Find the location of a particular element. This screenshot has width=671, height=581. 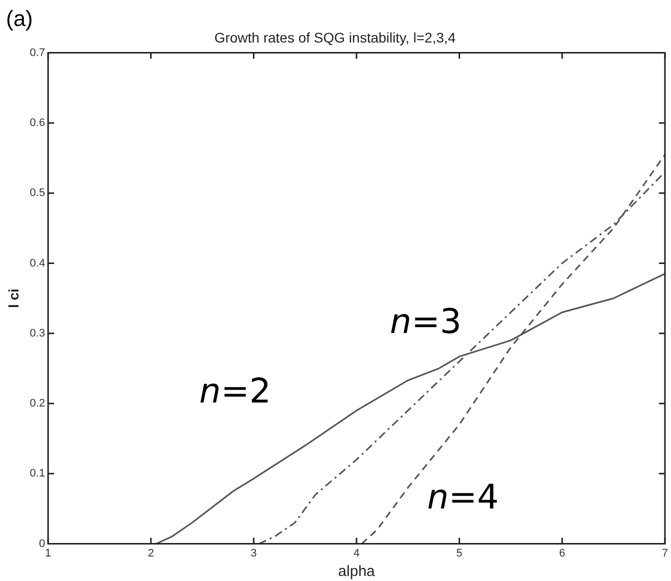

chart-title: Growth rates of SQG instability, l=2,3,4 is located at coordinates (335, 37).